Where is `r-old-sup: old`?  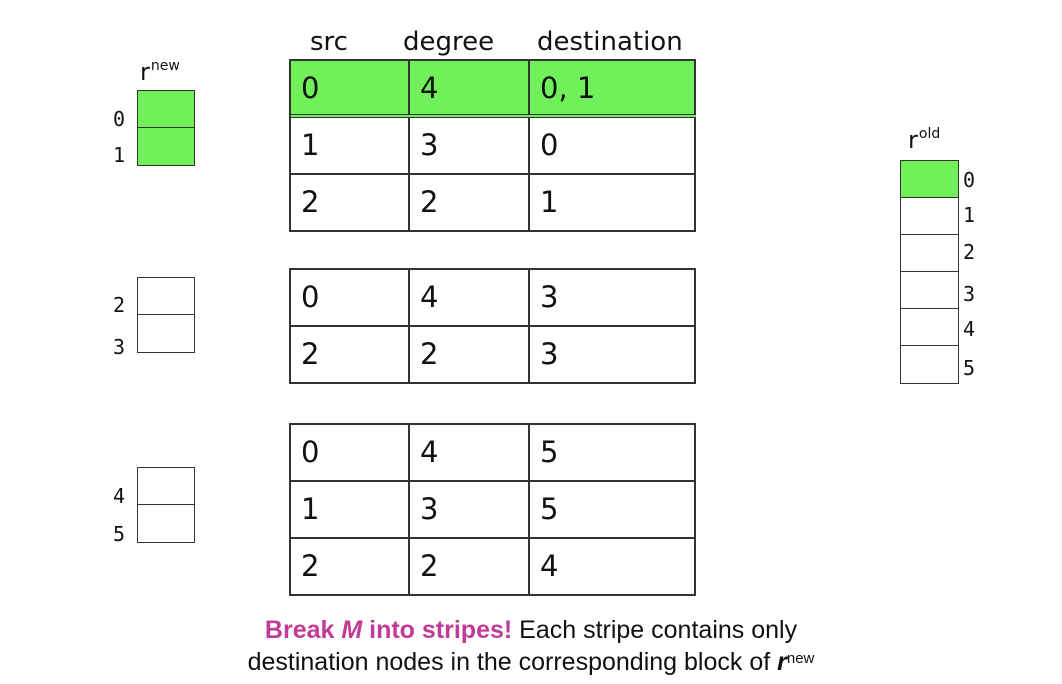
r-old-sup: old is located at coordinates (929, 134).